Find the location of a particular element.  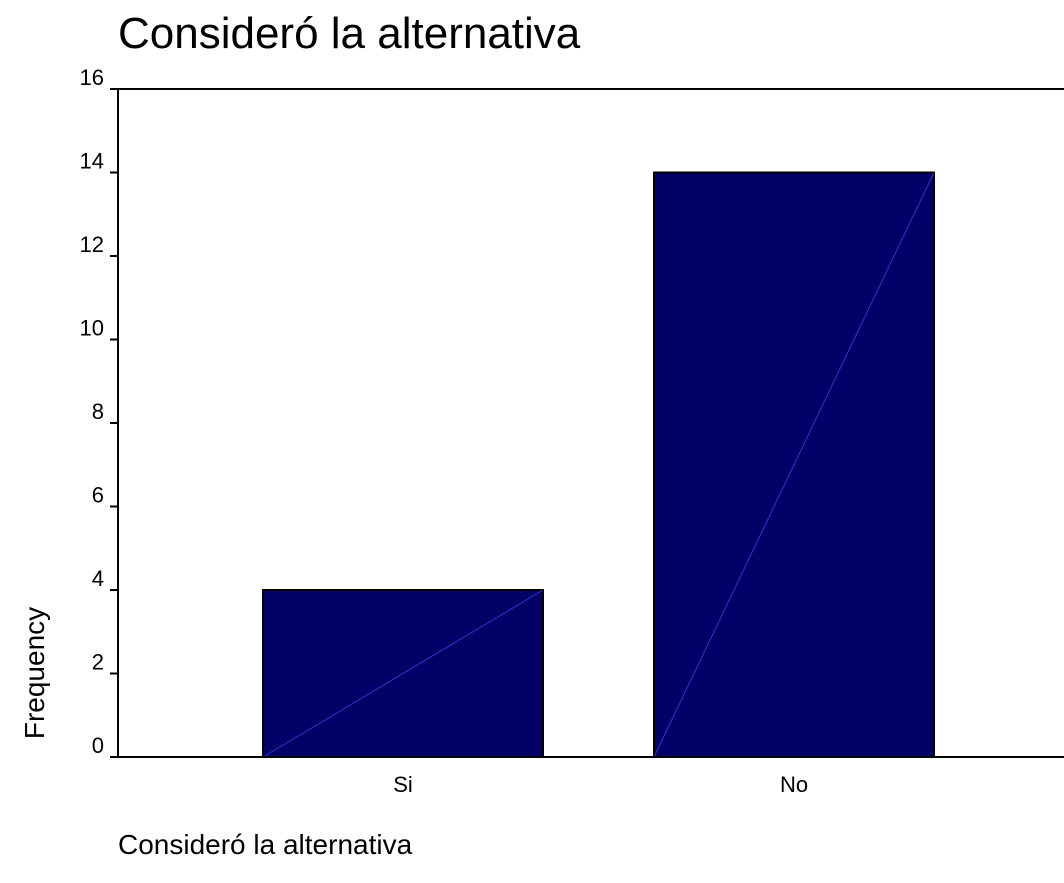

y-tick-label: 10 is located at coordinates (92, 328).